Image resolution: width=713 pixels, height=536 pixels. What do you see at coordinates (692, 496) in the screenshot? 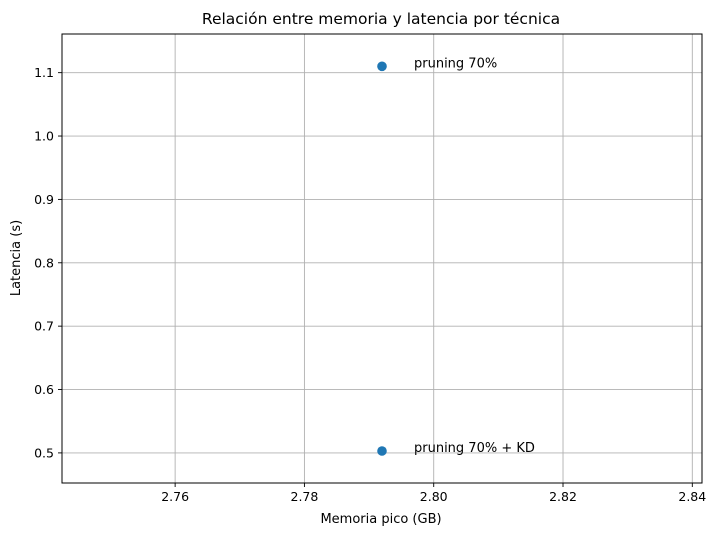
I see `x-tick-label: 2.84` at bounding box center [692, 496].